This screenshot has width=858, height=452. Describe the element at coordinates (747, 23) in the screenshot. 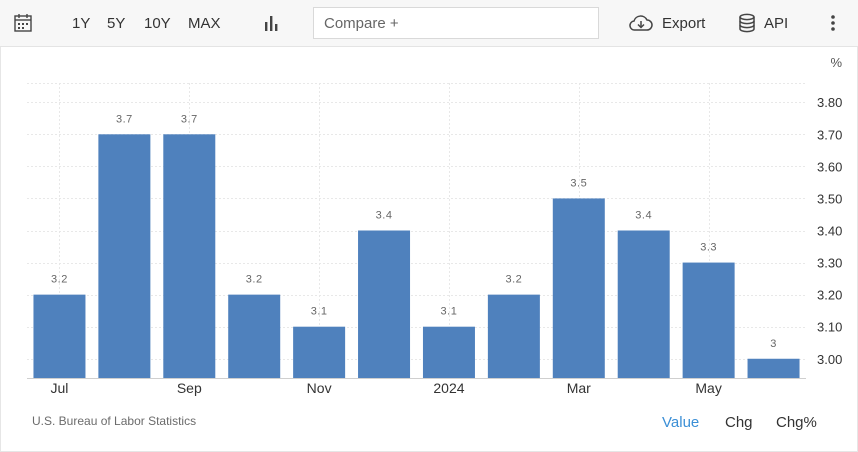

I see `database-icon` at that location.